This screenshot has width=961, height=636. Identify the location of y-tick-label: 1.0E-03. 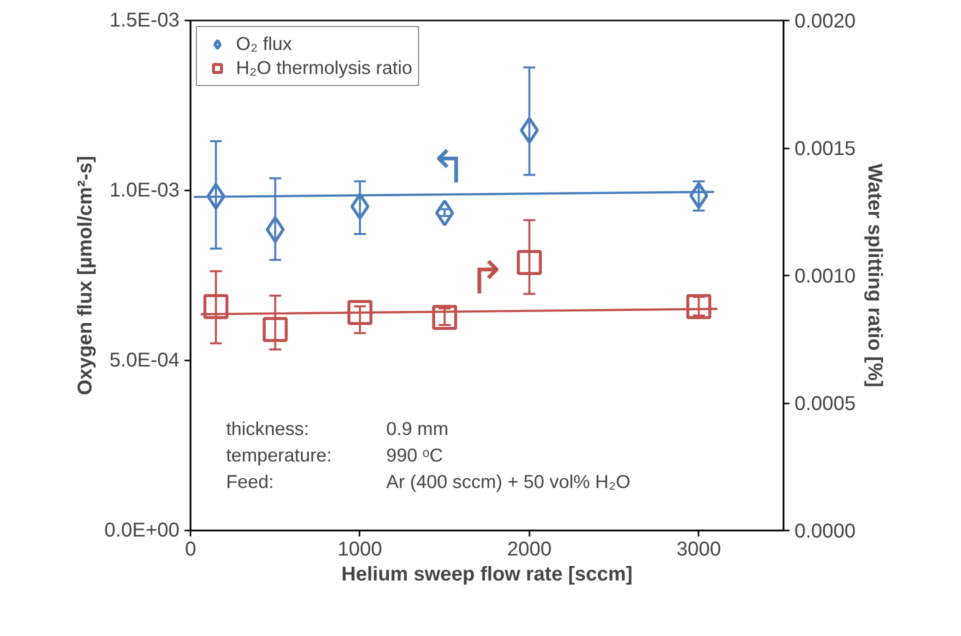
(144, 191).